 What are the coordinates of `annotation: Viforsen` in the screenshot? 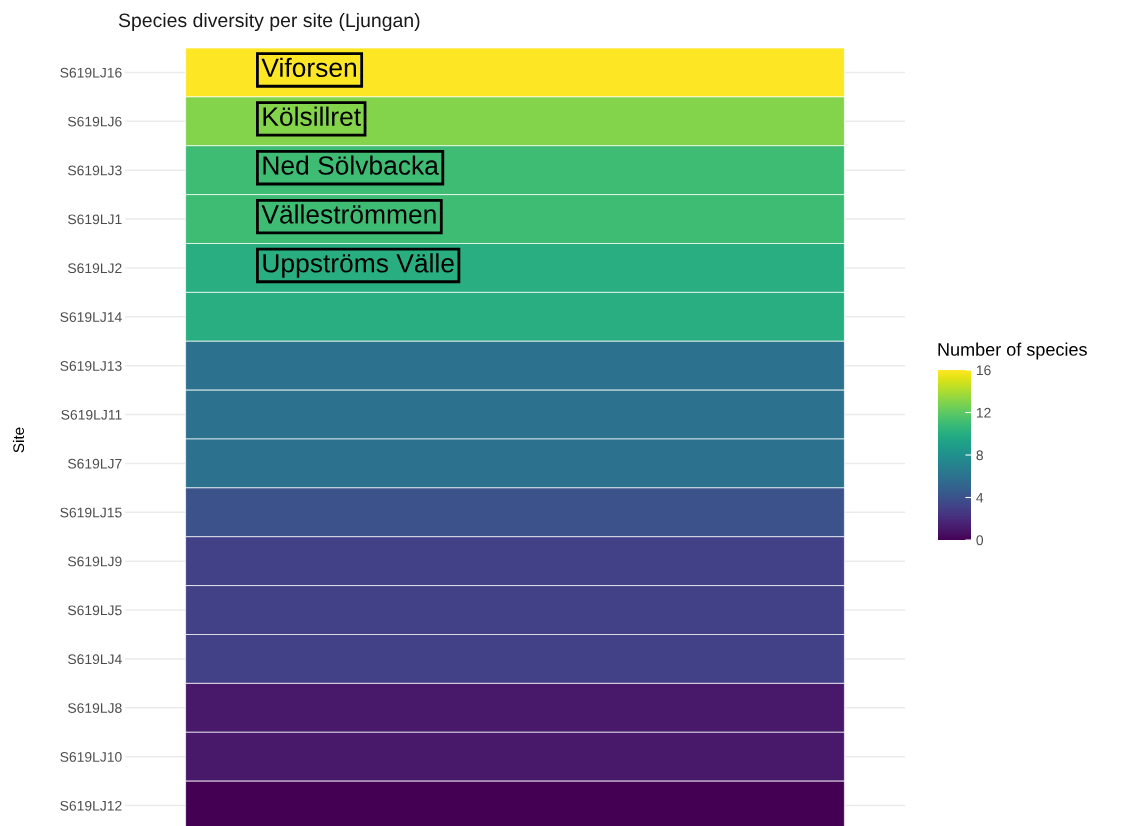 It's located at (308, 67).